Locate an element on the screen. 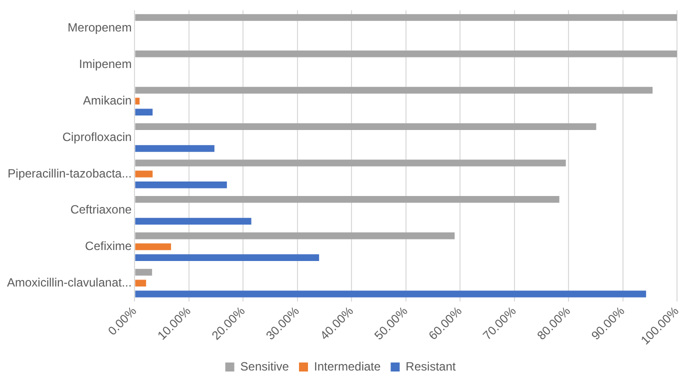 Image resolution: width=697 pixels, height=385 pixels. y-tick-label: Meropenem is located at coordinates (100, 27).